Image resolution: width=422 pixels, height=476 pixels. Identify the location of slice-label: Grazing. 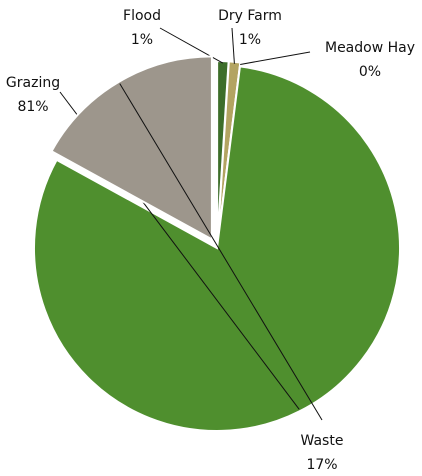
(33, 83).